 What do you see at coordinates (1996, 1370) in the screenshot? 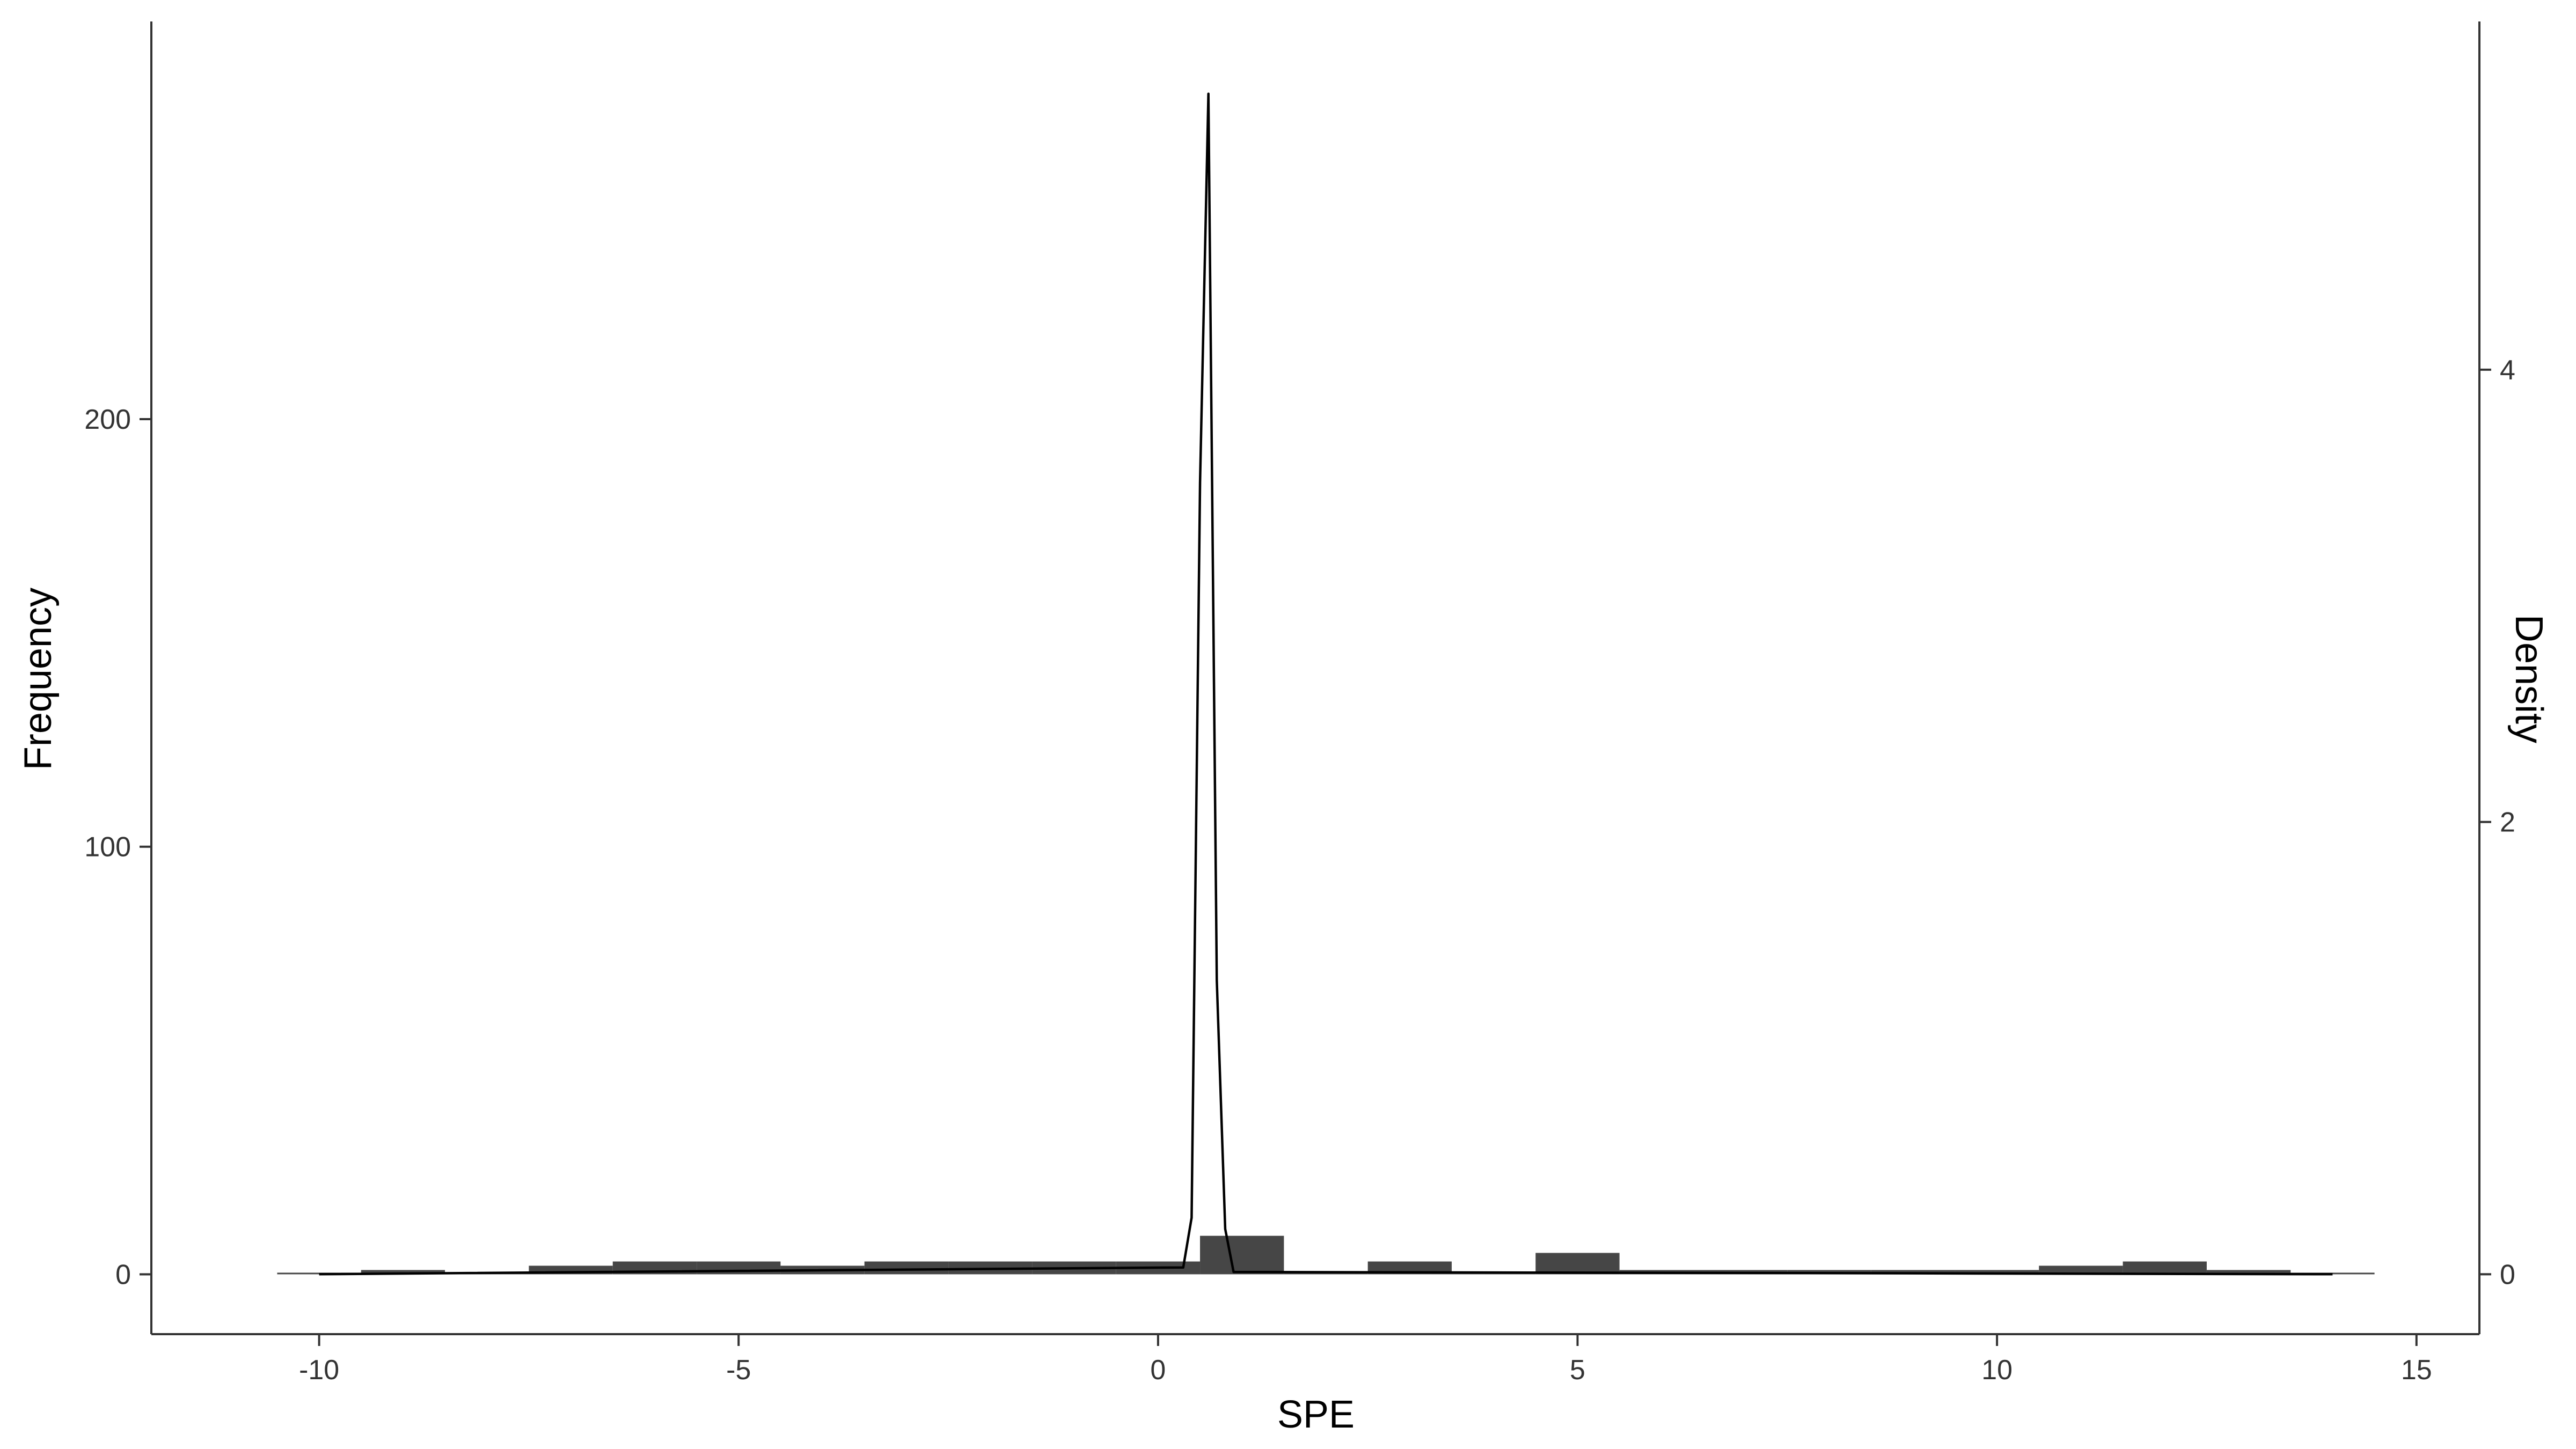
I see `x-tick-label: 10` at bounding box center [1996, 1370].